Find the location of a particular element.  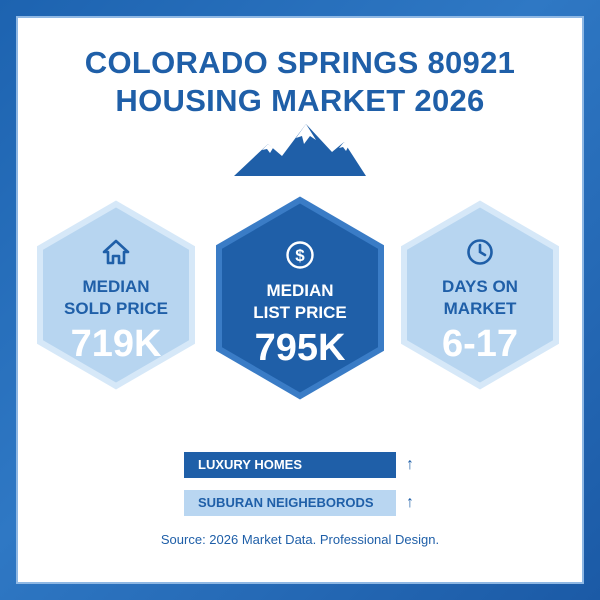

dollar-coin-icon: $ is located at coordinates (300, 255).